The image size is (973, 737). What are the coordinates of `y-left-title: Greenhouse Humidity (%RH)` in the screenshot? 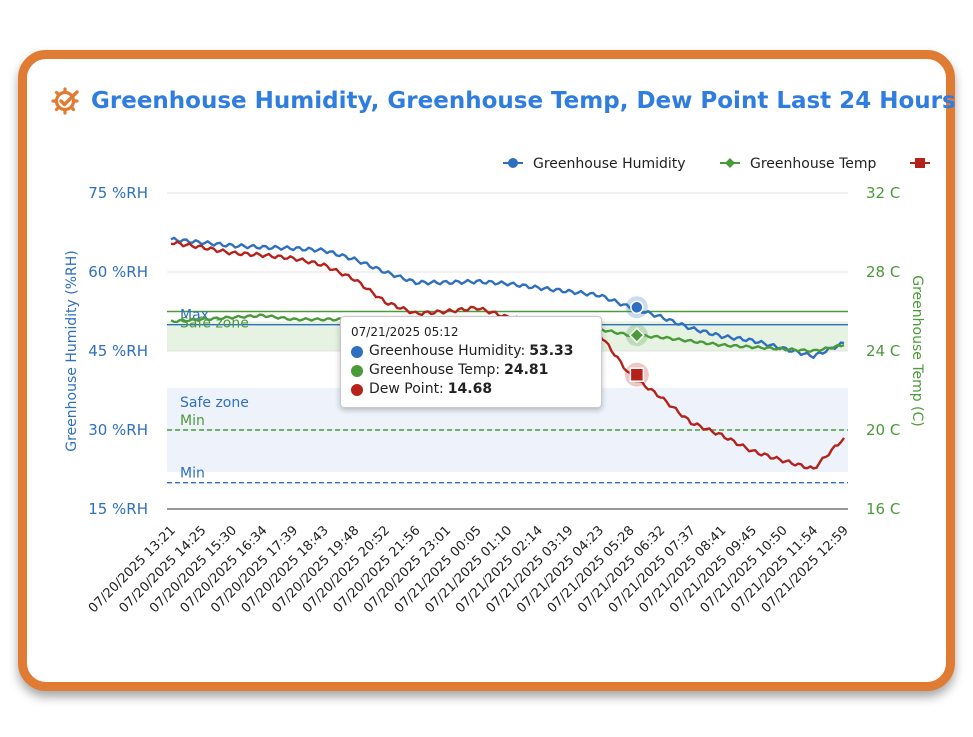 It's located at (72, 350).